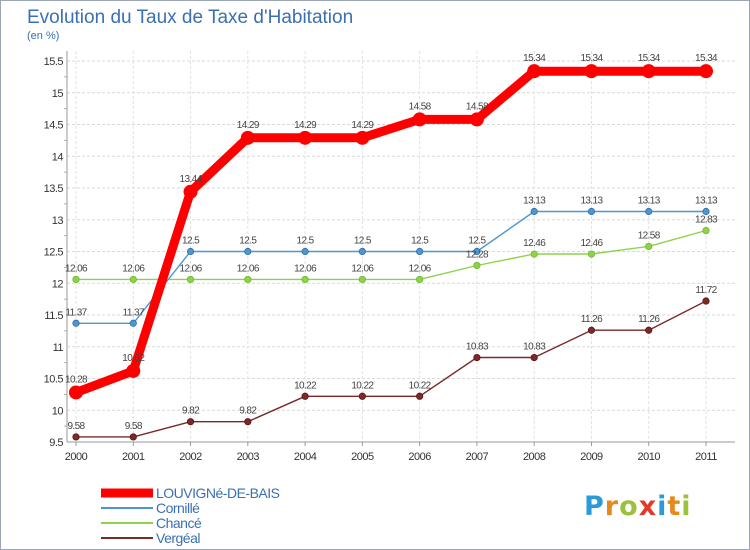 The height and width of the screenshot is (550, 750). I want to click on proxiti-logo: Proxiti, so click(638, 506).